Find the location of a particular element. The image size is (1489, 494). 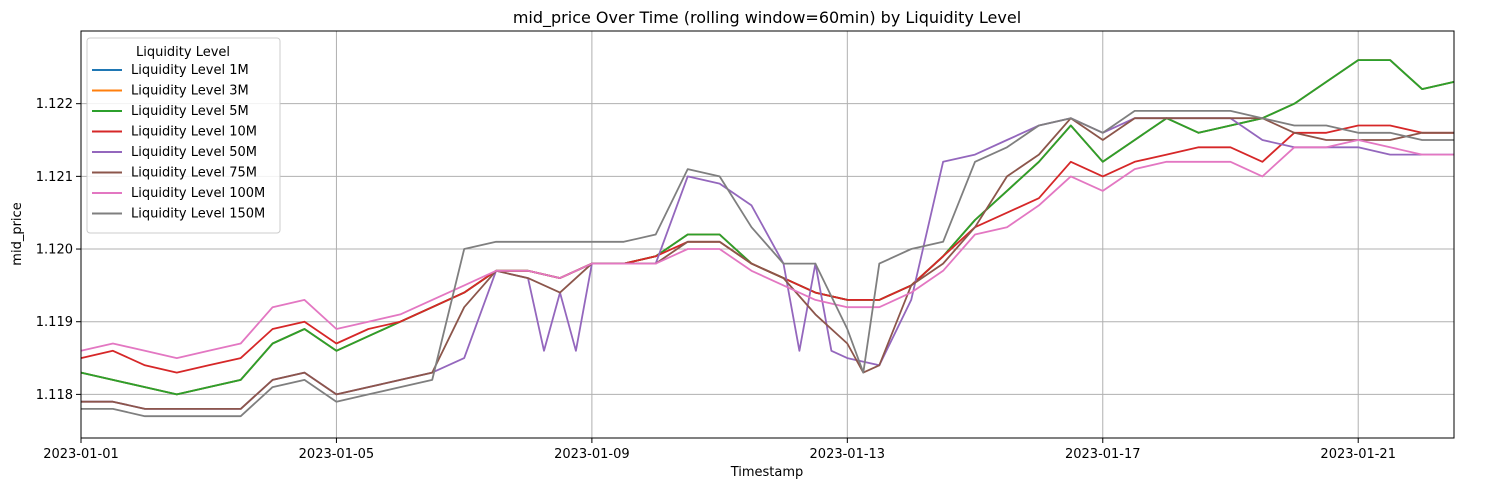

y-tick-label: 1.120 is located at coordinates (54, 250).